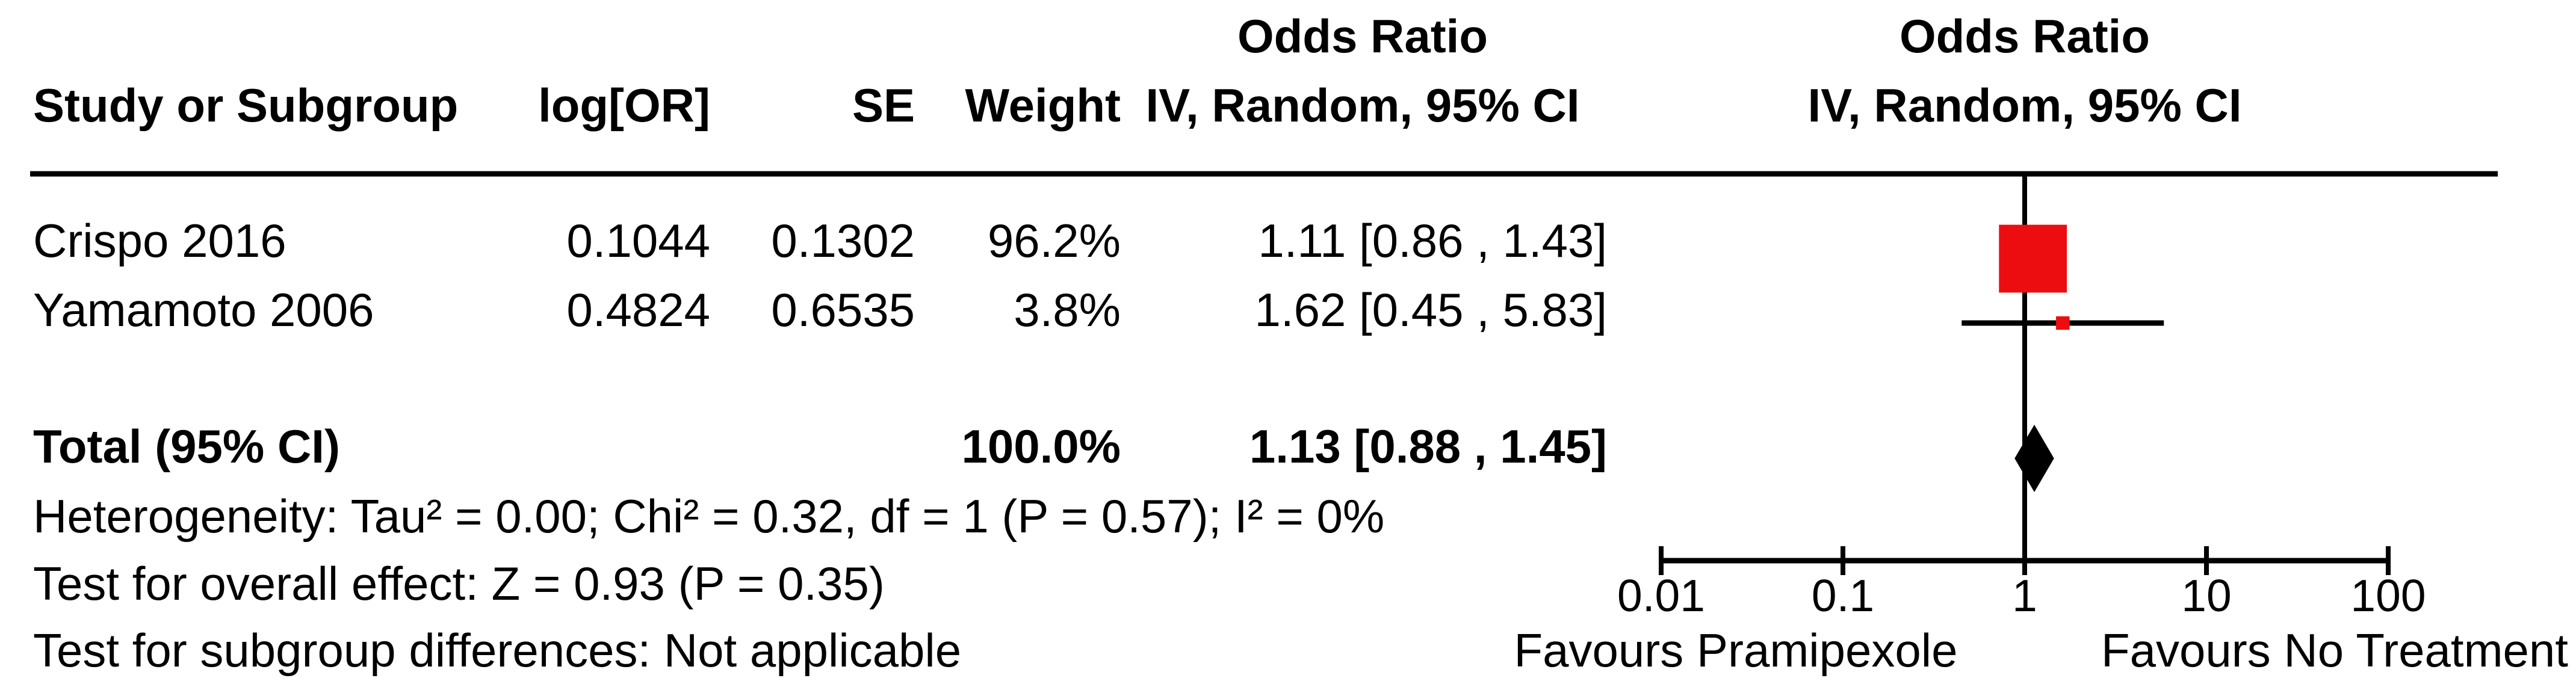 This screenshot has height=696, width=2576. What do you see at coordinates (638, 240) in the screenshot?
I see `study-log-or: 0.1044` at bounding box center [638, 240].